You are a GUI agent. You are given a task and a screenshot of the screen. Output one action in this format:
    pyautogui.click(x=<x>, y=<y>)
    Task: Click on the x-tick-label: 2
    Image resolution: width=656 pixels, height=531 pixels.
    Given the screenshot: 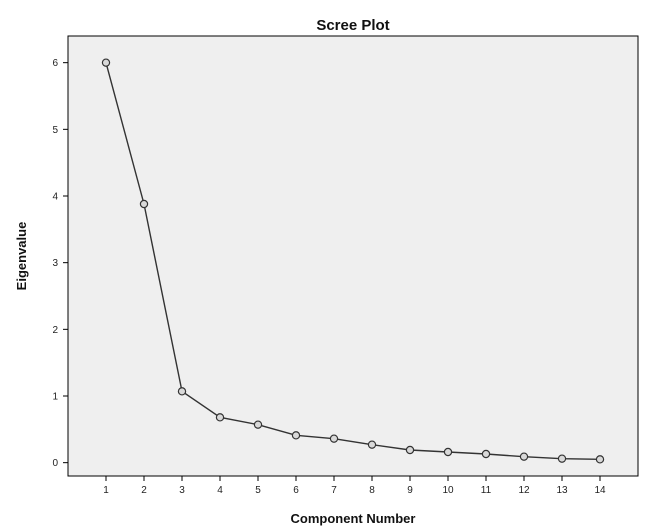 What is the action you would take?
    pyautogui.click(x=144, y=490)
    